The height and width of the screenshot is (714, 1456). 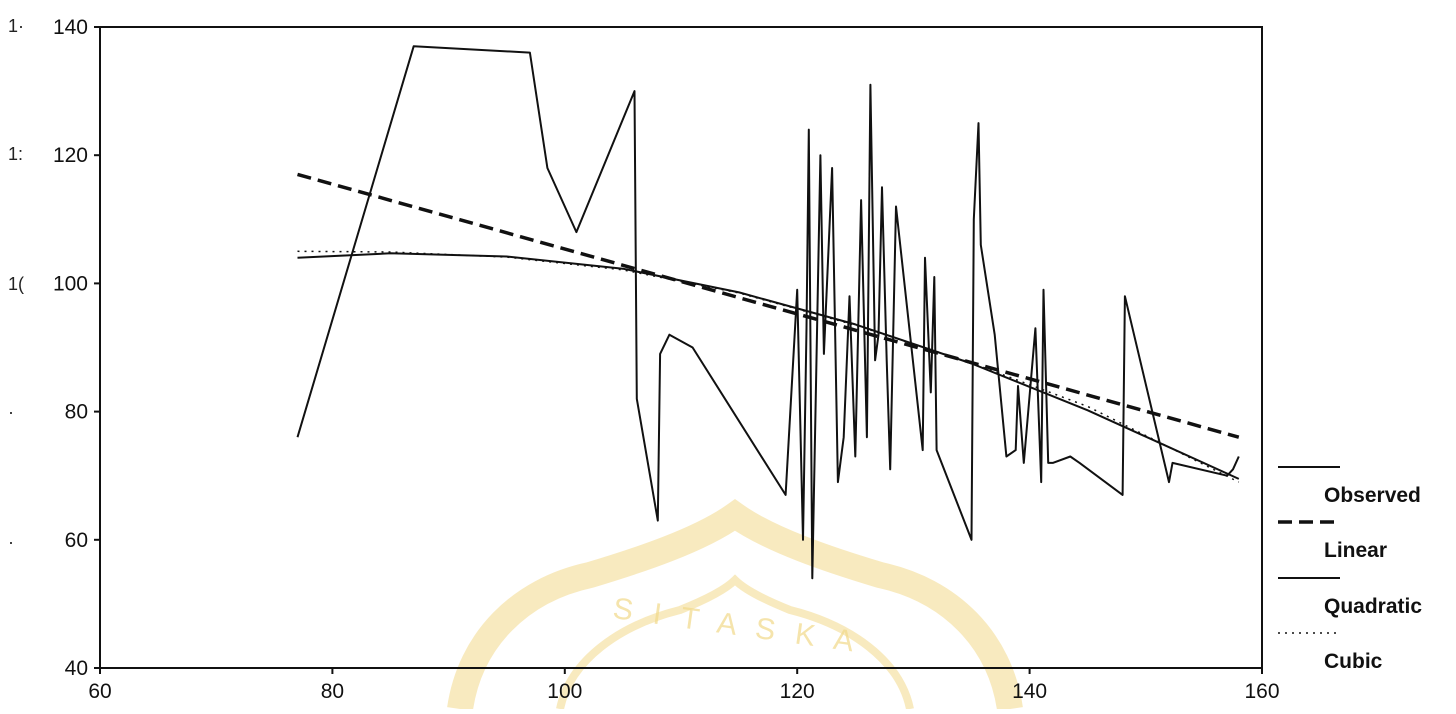 I want to click on x-tick-label: 80, so click(x=332, y=691).